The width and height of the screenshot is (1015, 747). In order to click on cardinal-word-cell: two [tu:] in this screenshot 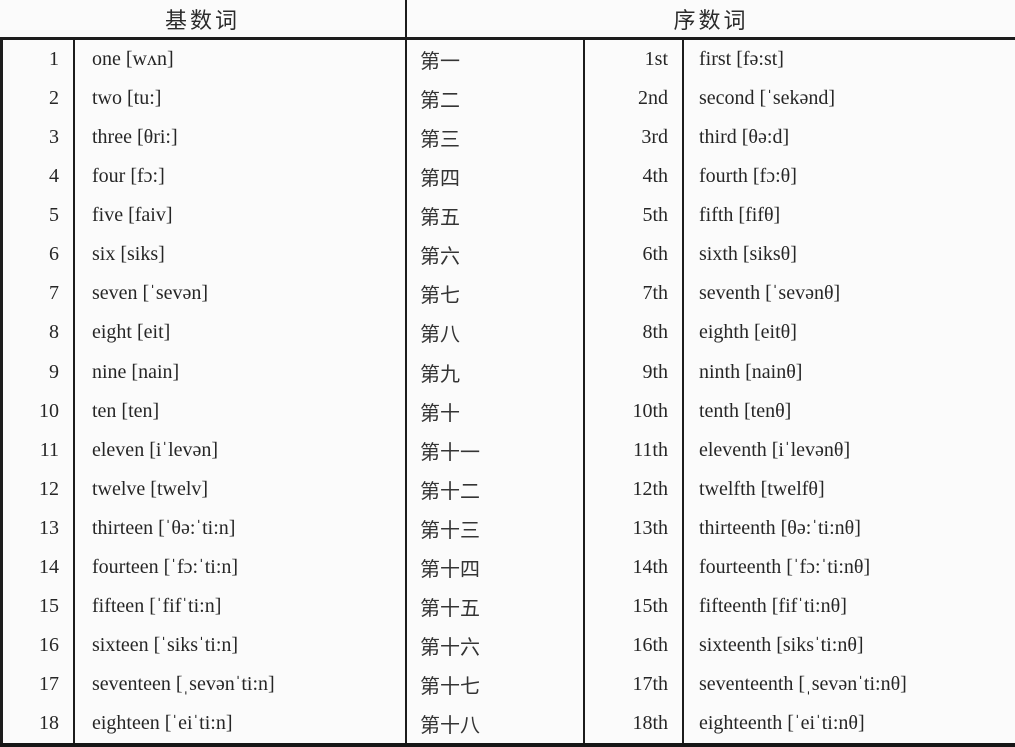, I will do `click(241, 99)`.